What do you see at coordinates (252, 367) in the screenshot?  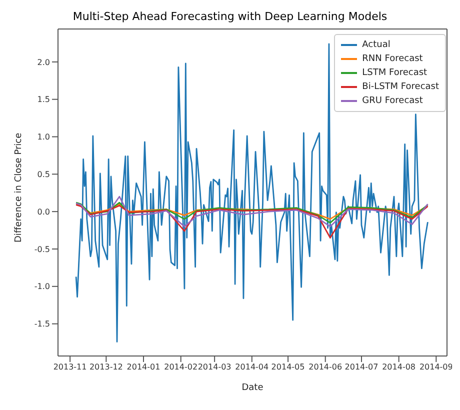 I see `x-tick-label: 2014-04` at bounding box center [252, 367].